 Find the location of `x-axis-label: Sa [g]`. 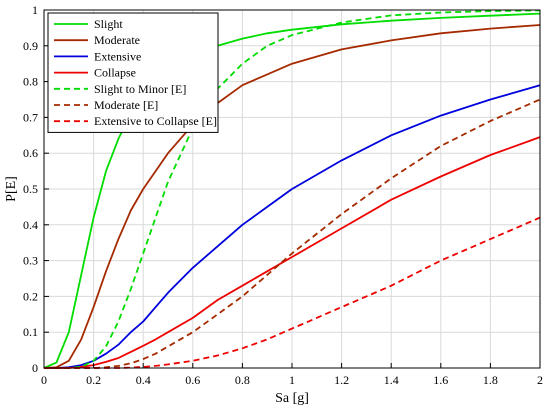

x-axis-label: Sa [g] is located at coordinates (292, 398).